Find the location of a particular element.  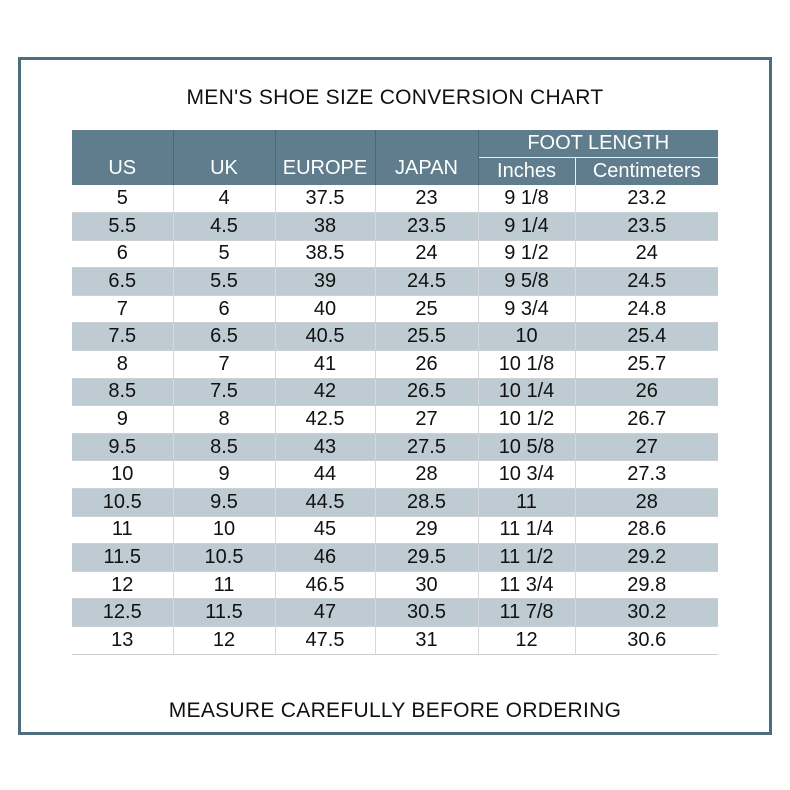

cell: 42.5 is located at coordinates (325, 419).